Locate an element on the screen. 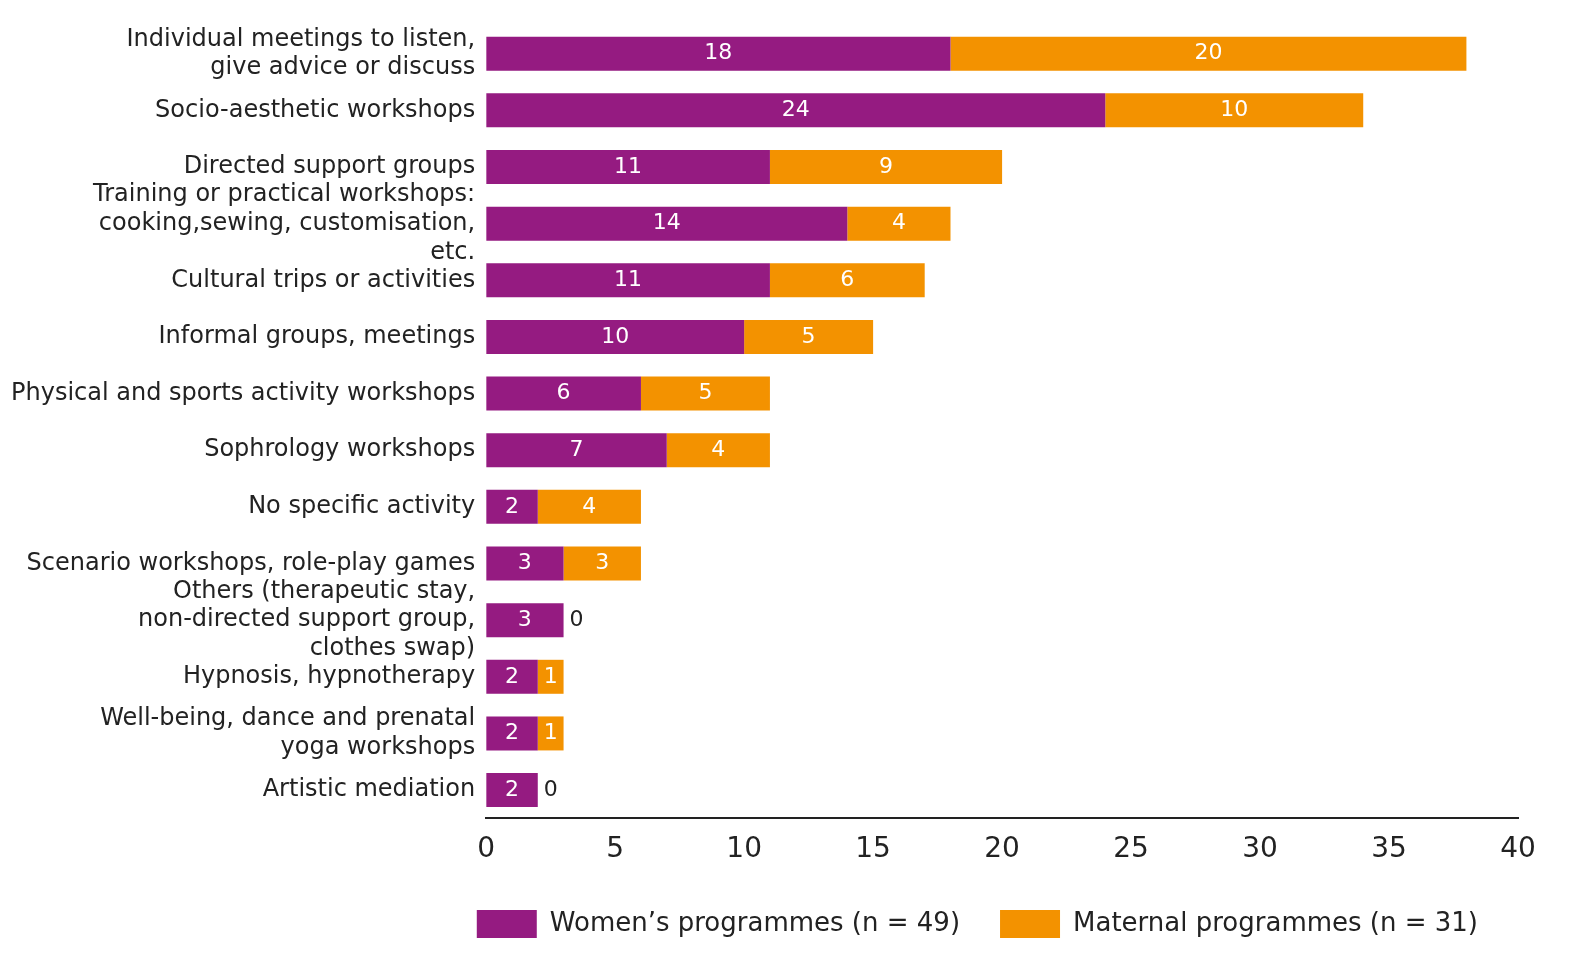 The image size is (1596, 966). y-tick-label: Individual meetings to listen, give advice or discuss is located at coordinates (301, 52).